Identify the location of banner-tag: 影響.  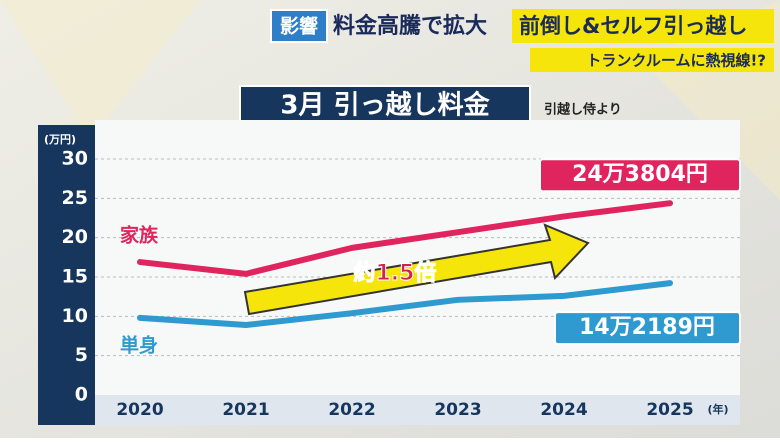
(299, 26).